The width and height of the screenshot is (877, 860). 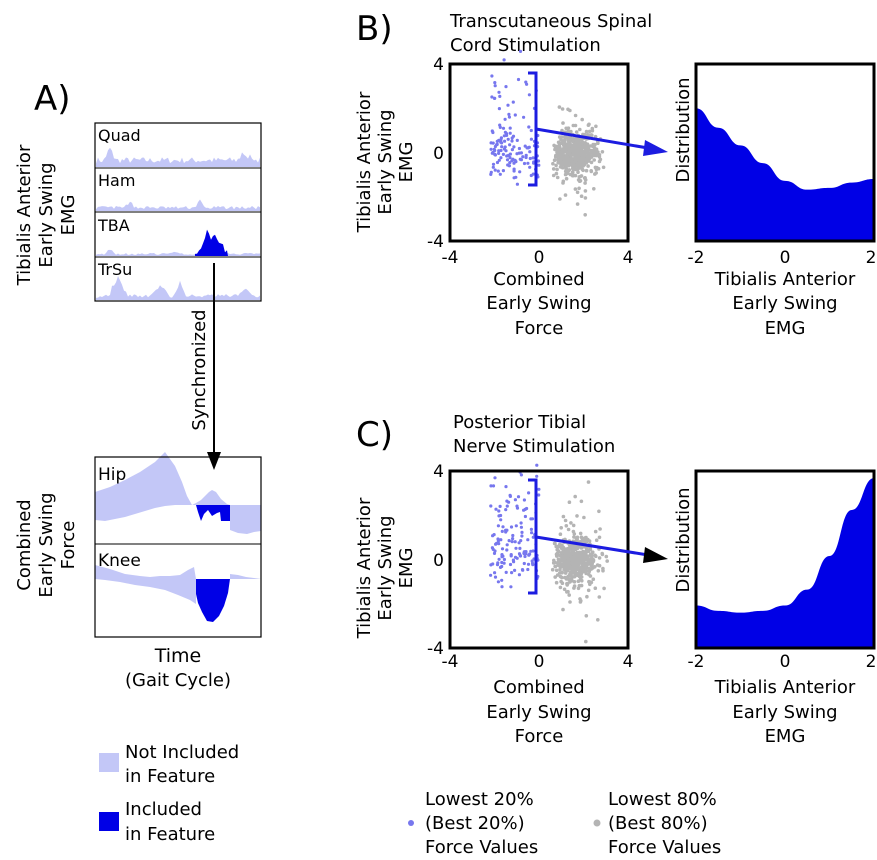 I want to click on panel-c-dist-xtick-mid: 0, so click(x=785, y=662).